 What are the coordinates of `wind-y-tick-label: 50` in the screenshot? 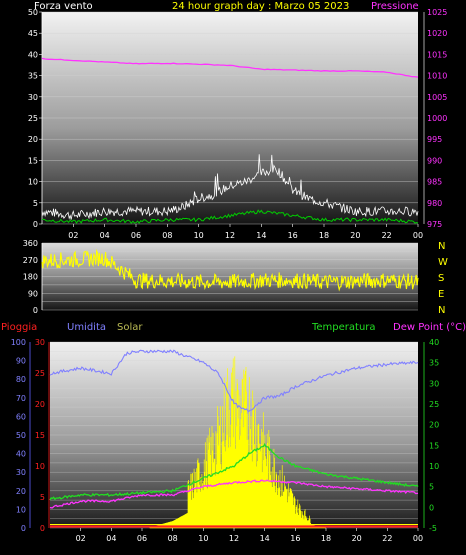 It's located at (33, 12).